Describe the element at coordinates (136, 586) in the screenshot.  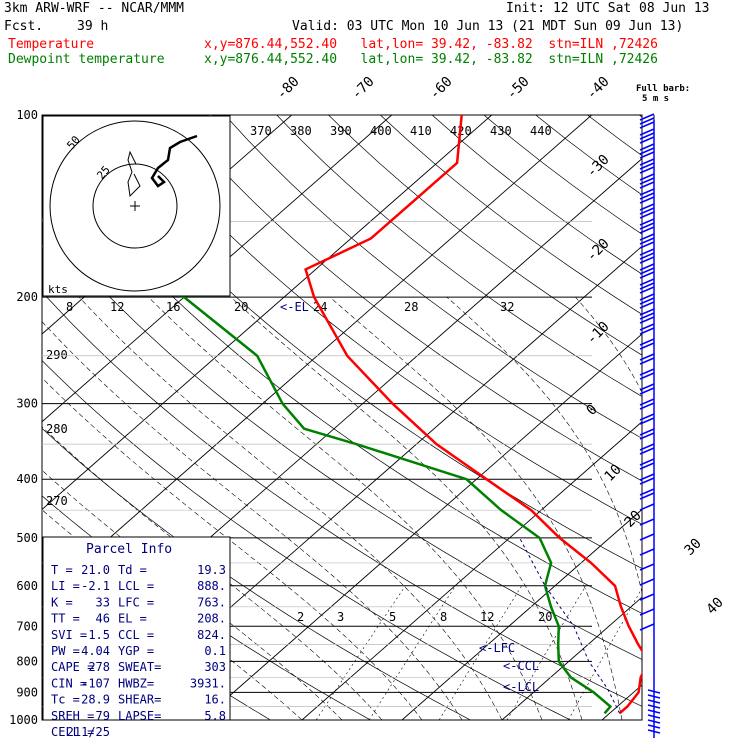
I see `parcel-info-label: LCL =` at that location.